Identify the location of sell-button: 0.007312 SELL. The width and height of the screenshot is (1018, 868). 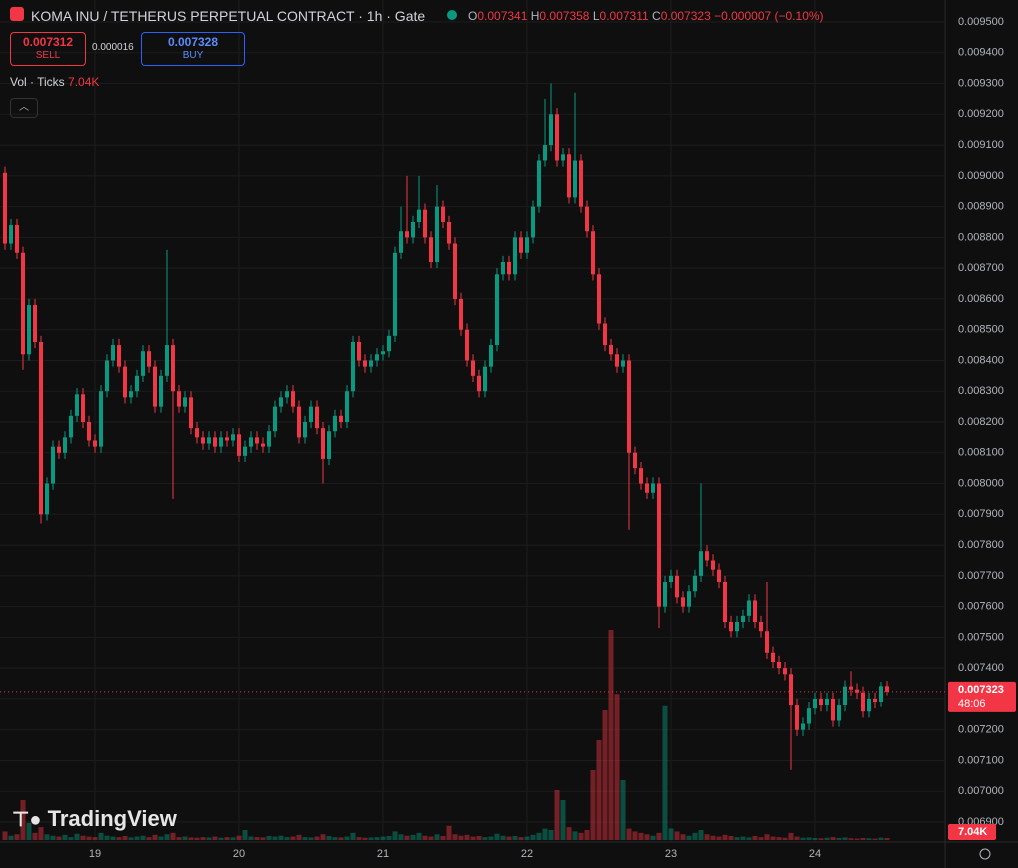
(48, 49).